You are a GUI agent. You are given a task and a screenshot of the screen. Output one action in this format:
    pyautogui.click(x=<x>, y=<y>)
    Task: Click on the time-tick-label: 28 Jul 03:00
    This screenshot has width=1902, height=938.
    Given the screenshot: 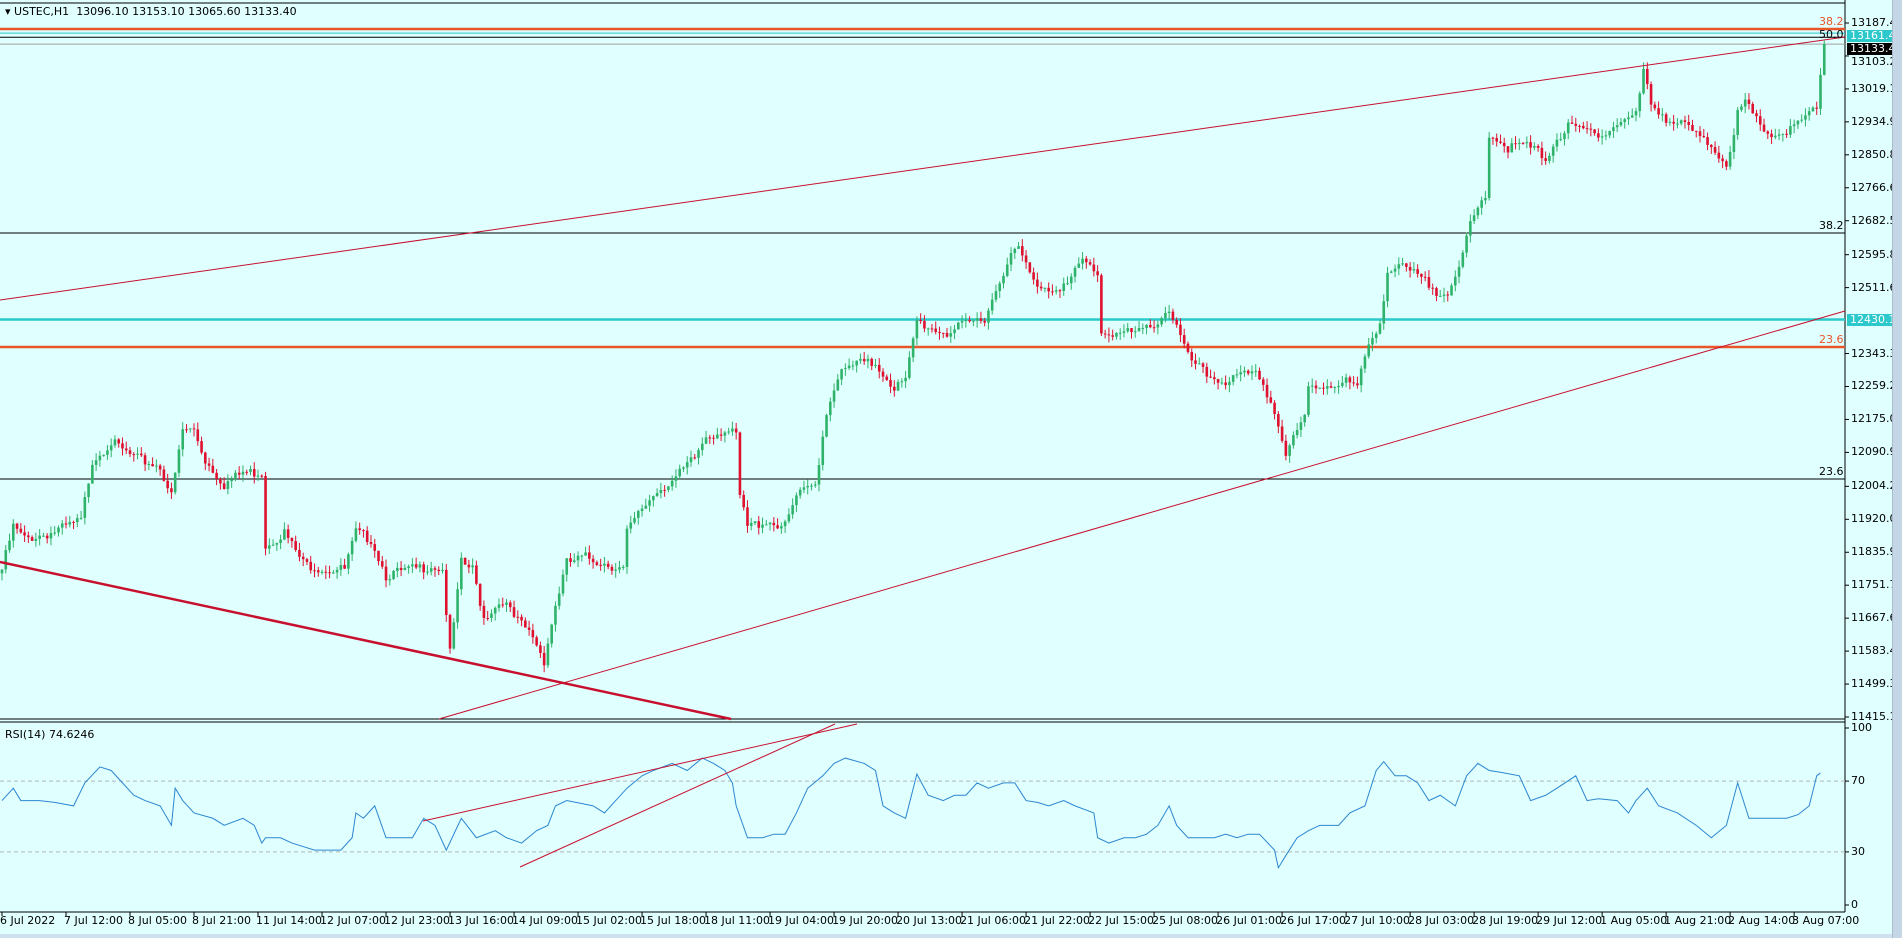 What is the action you would take?
    pyautogui.click(x=1441, y=920)
    